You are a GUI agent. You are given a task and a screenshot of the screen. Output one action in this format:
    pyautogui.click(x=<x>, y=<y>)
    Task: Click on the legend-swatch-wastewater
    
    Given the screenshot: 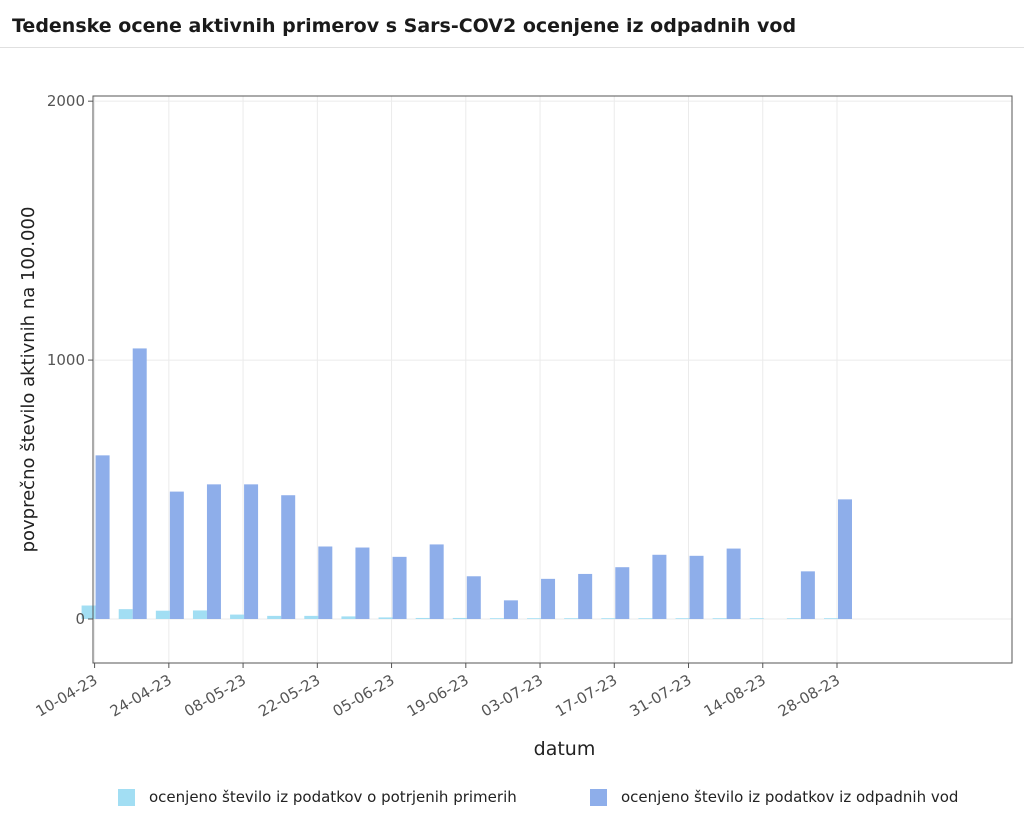 What is the action you would take?
    pyautogui.click(x=598, y=797)
    